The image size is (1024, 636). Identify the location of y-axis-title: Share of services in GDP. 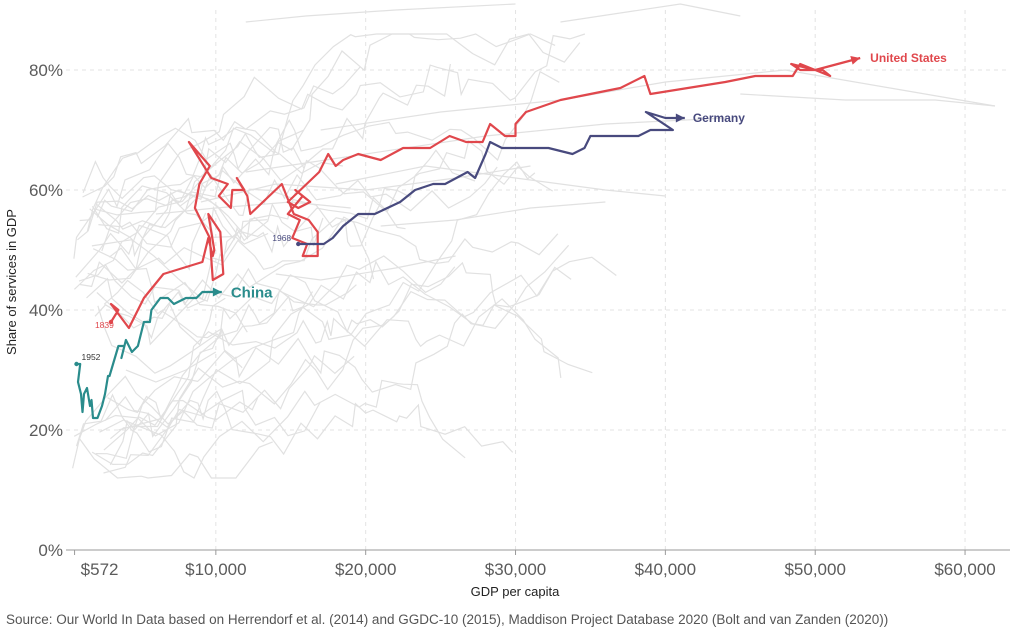
(11, 282).